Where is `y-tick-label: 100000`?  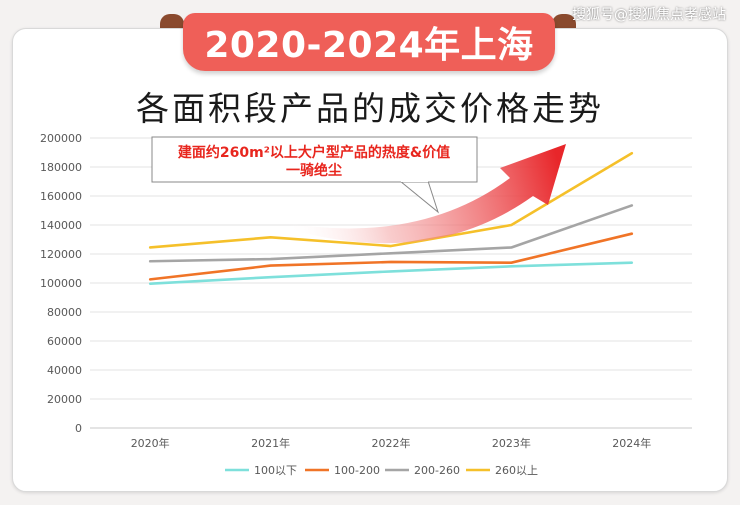 y-tick-label: 100000 is located at coordinates (61, 283).